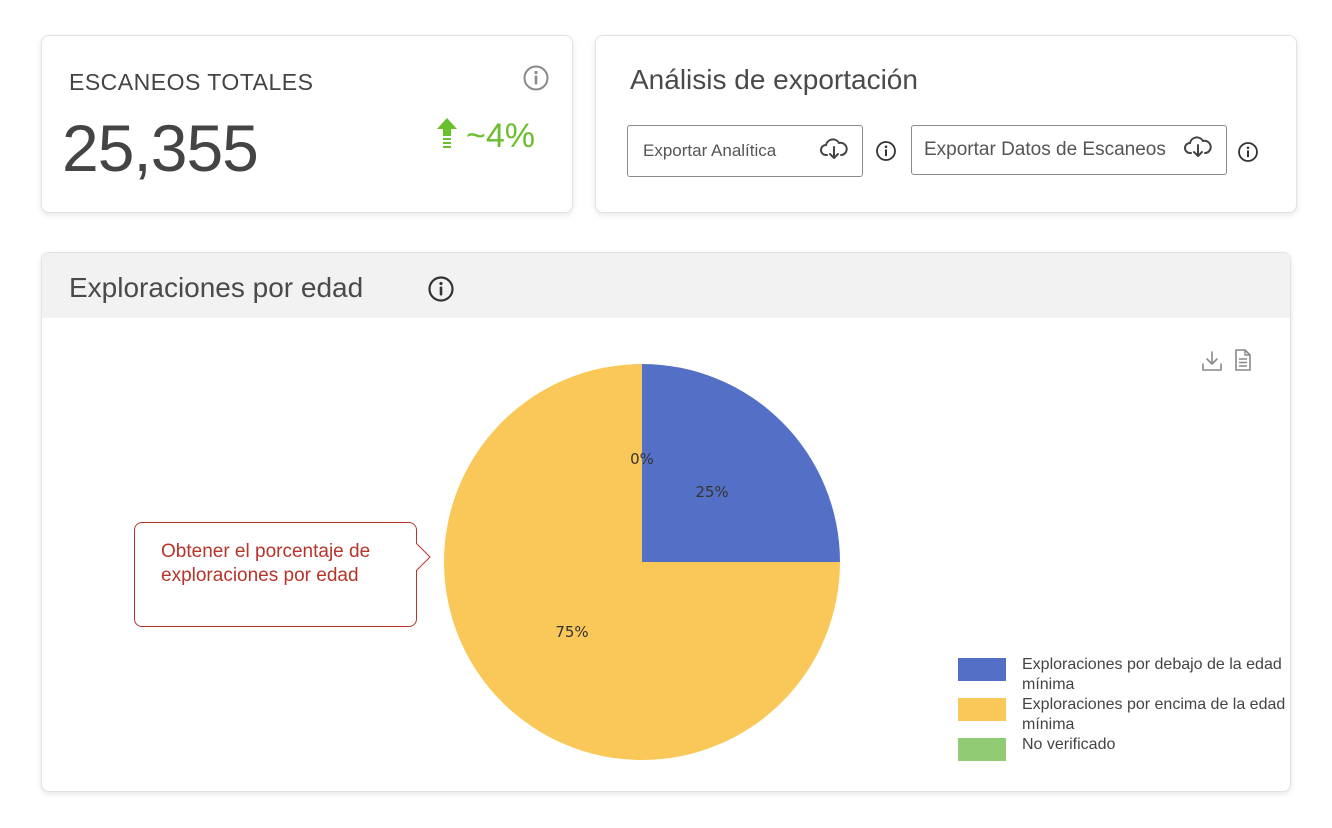  I want to click on total-scans-card: ESCANEOS TOTALES 25,355 ~4%, so click(307, 124).